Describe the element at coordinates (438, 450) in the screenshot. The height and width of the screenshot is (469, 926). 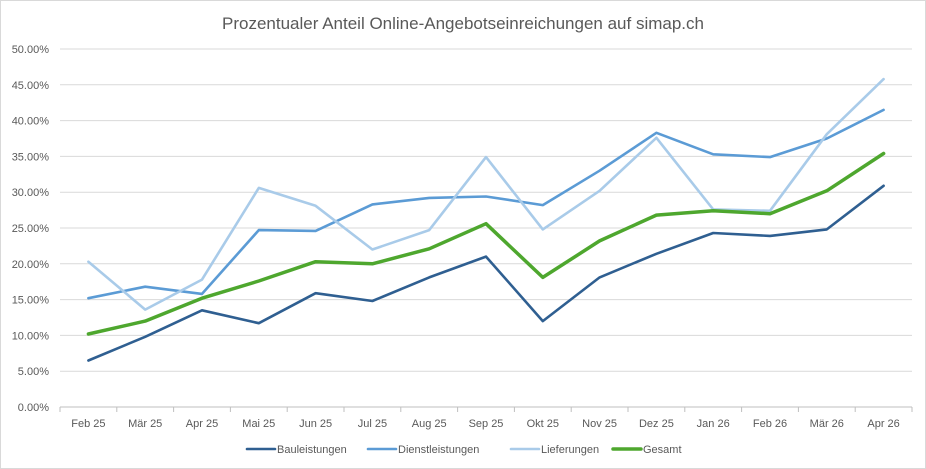
I see `legend-label-dienstleistungen: Dienstleistungen` at that location.